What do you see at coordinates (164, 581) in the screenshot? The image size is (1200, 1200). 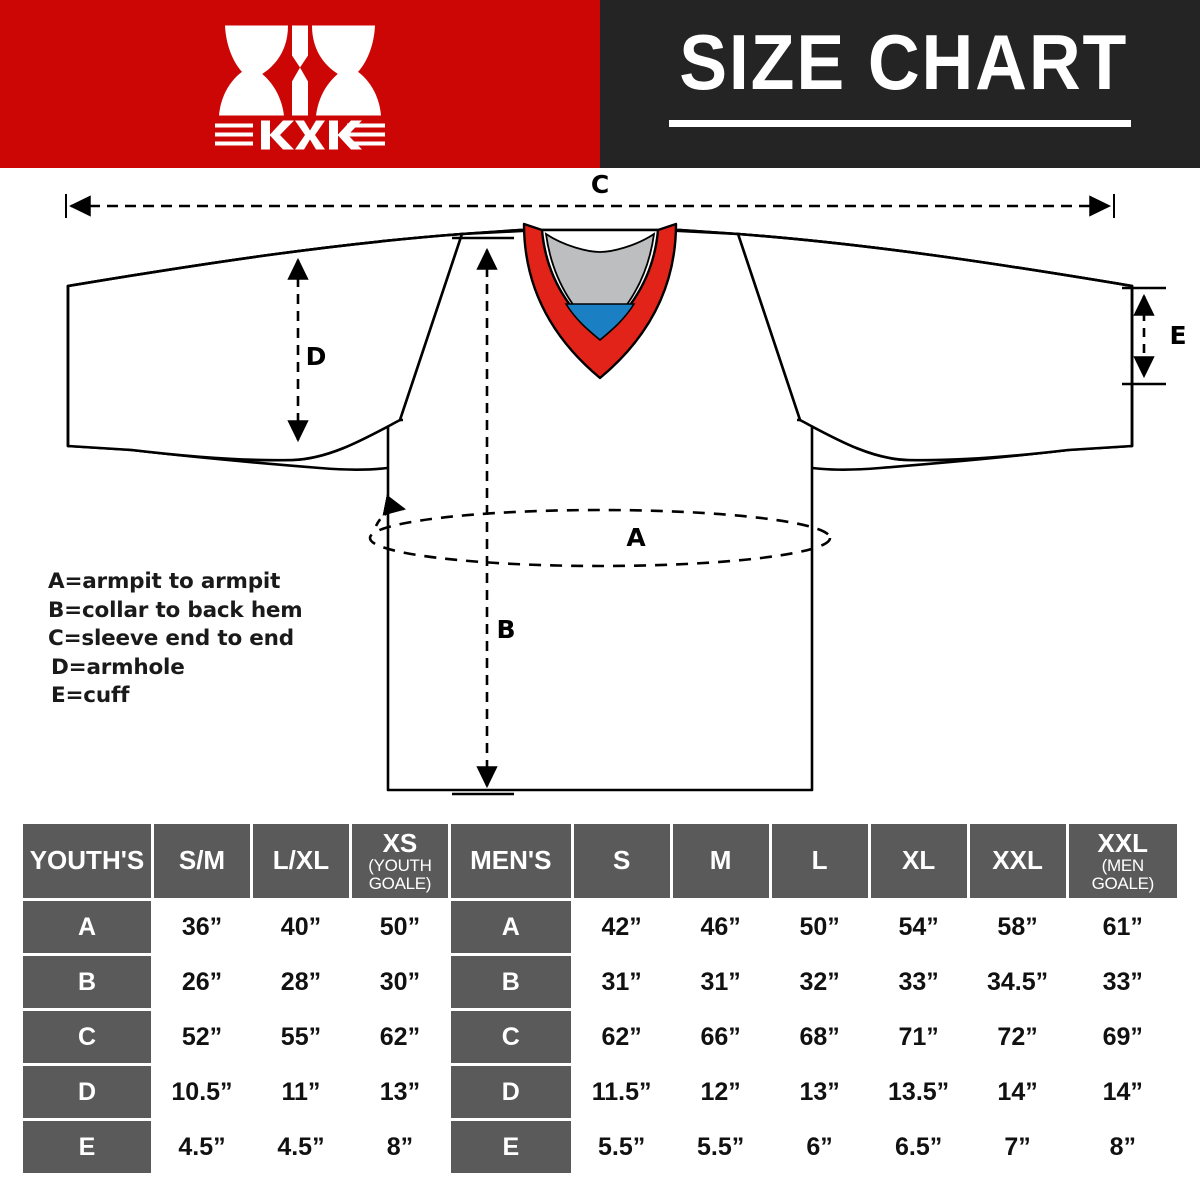 I see `legend-line-a: A=armpit to armpit` at bounding box center [164, 581].